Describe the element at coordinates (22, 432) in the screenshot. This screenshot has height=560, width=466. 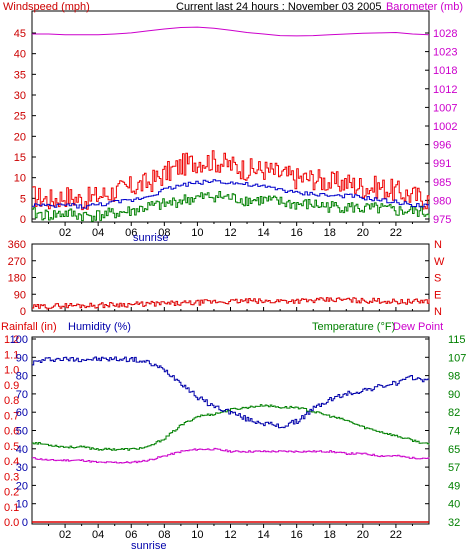
I see `humidity-axis-tick-label: 50` at that location.